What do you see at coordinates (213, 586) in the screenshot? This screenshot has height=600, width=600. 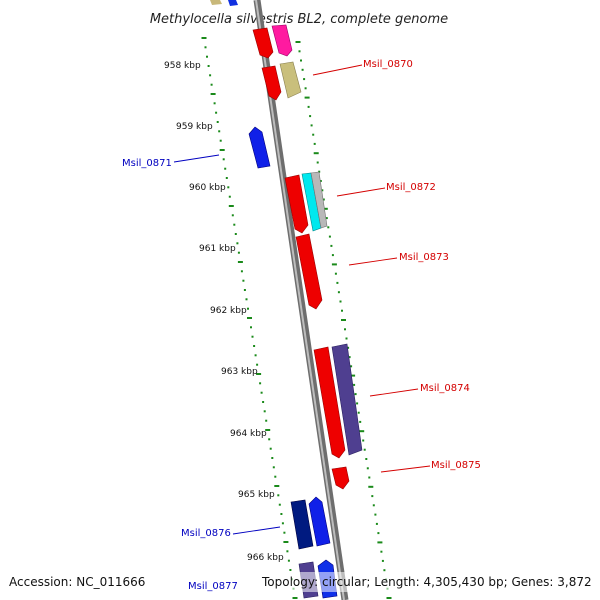 I see `label-msil-0877: Msil_0877` at bounding box center [213, 586].